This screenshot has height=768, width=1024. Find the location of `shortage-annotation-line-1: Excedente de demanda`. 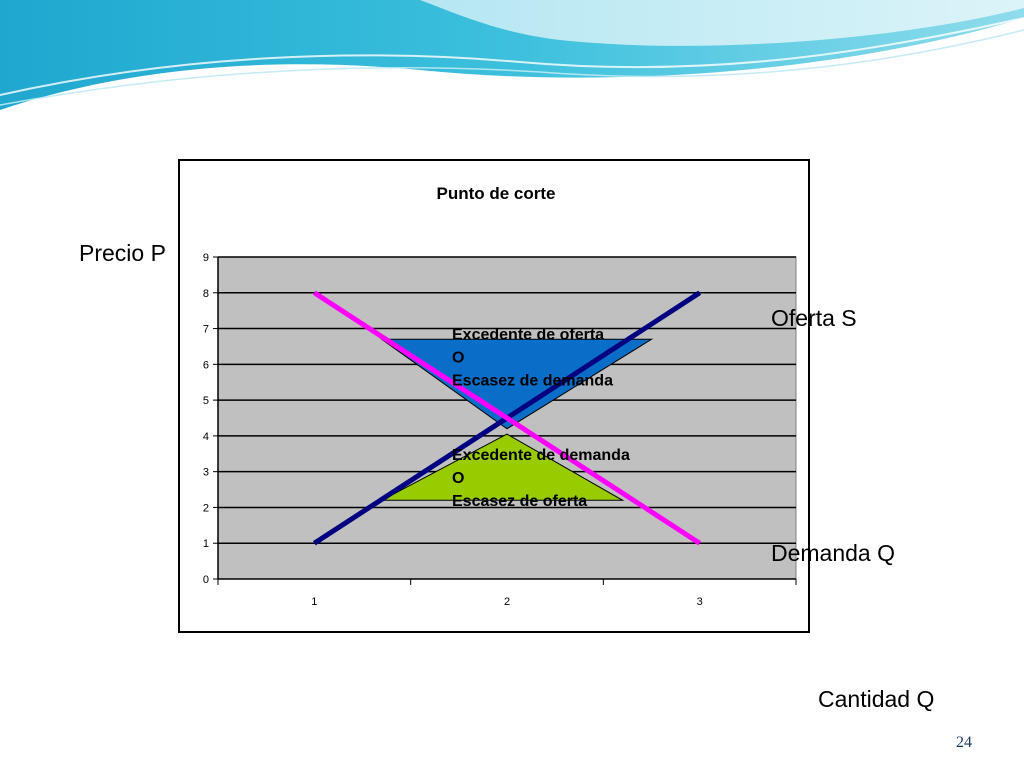

shortage-annotation-line-1: Excedente de demanda is located at coordinates (541, 455).